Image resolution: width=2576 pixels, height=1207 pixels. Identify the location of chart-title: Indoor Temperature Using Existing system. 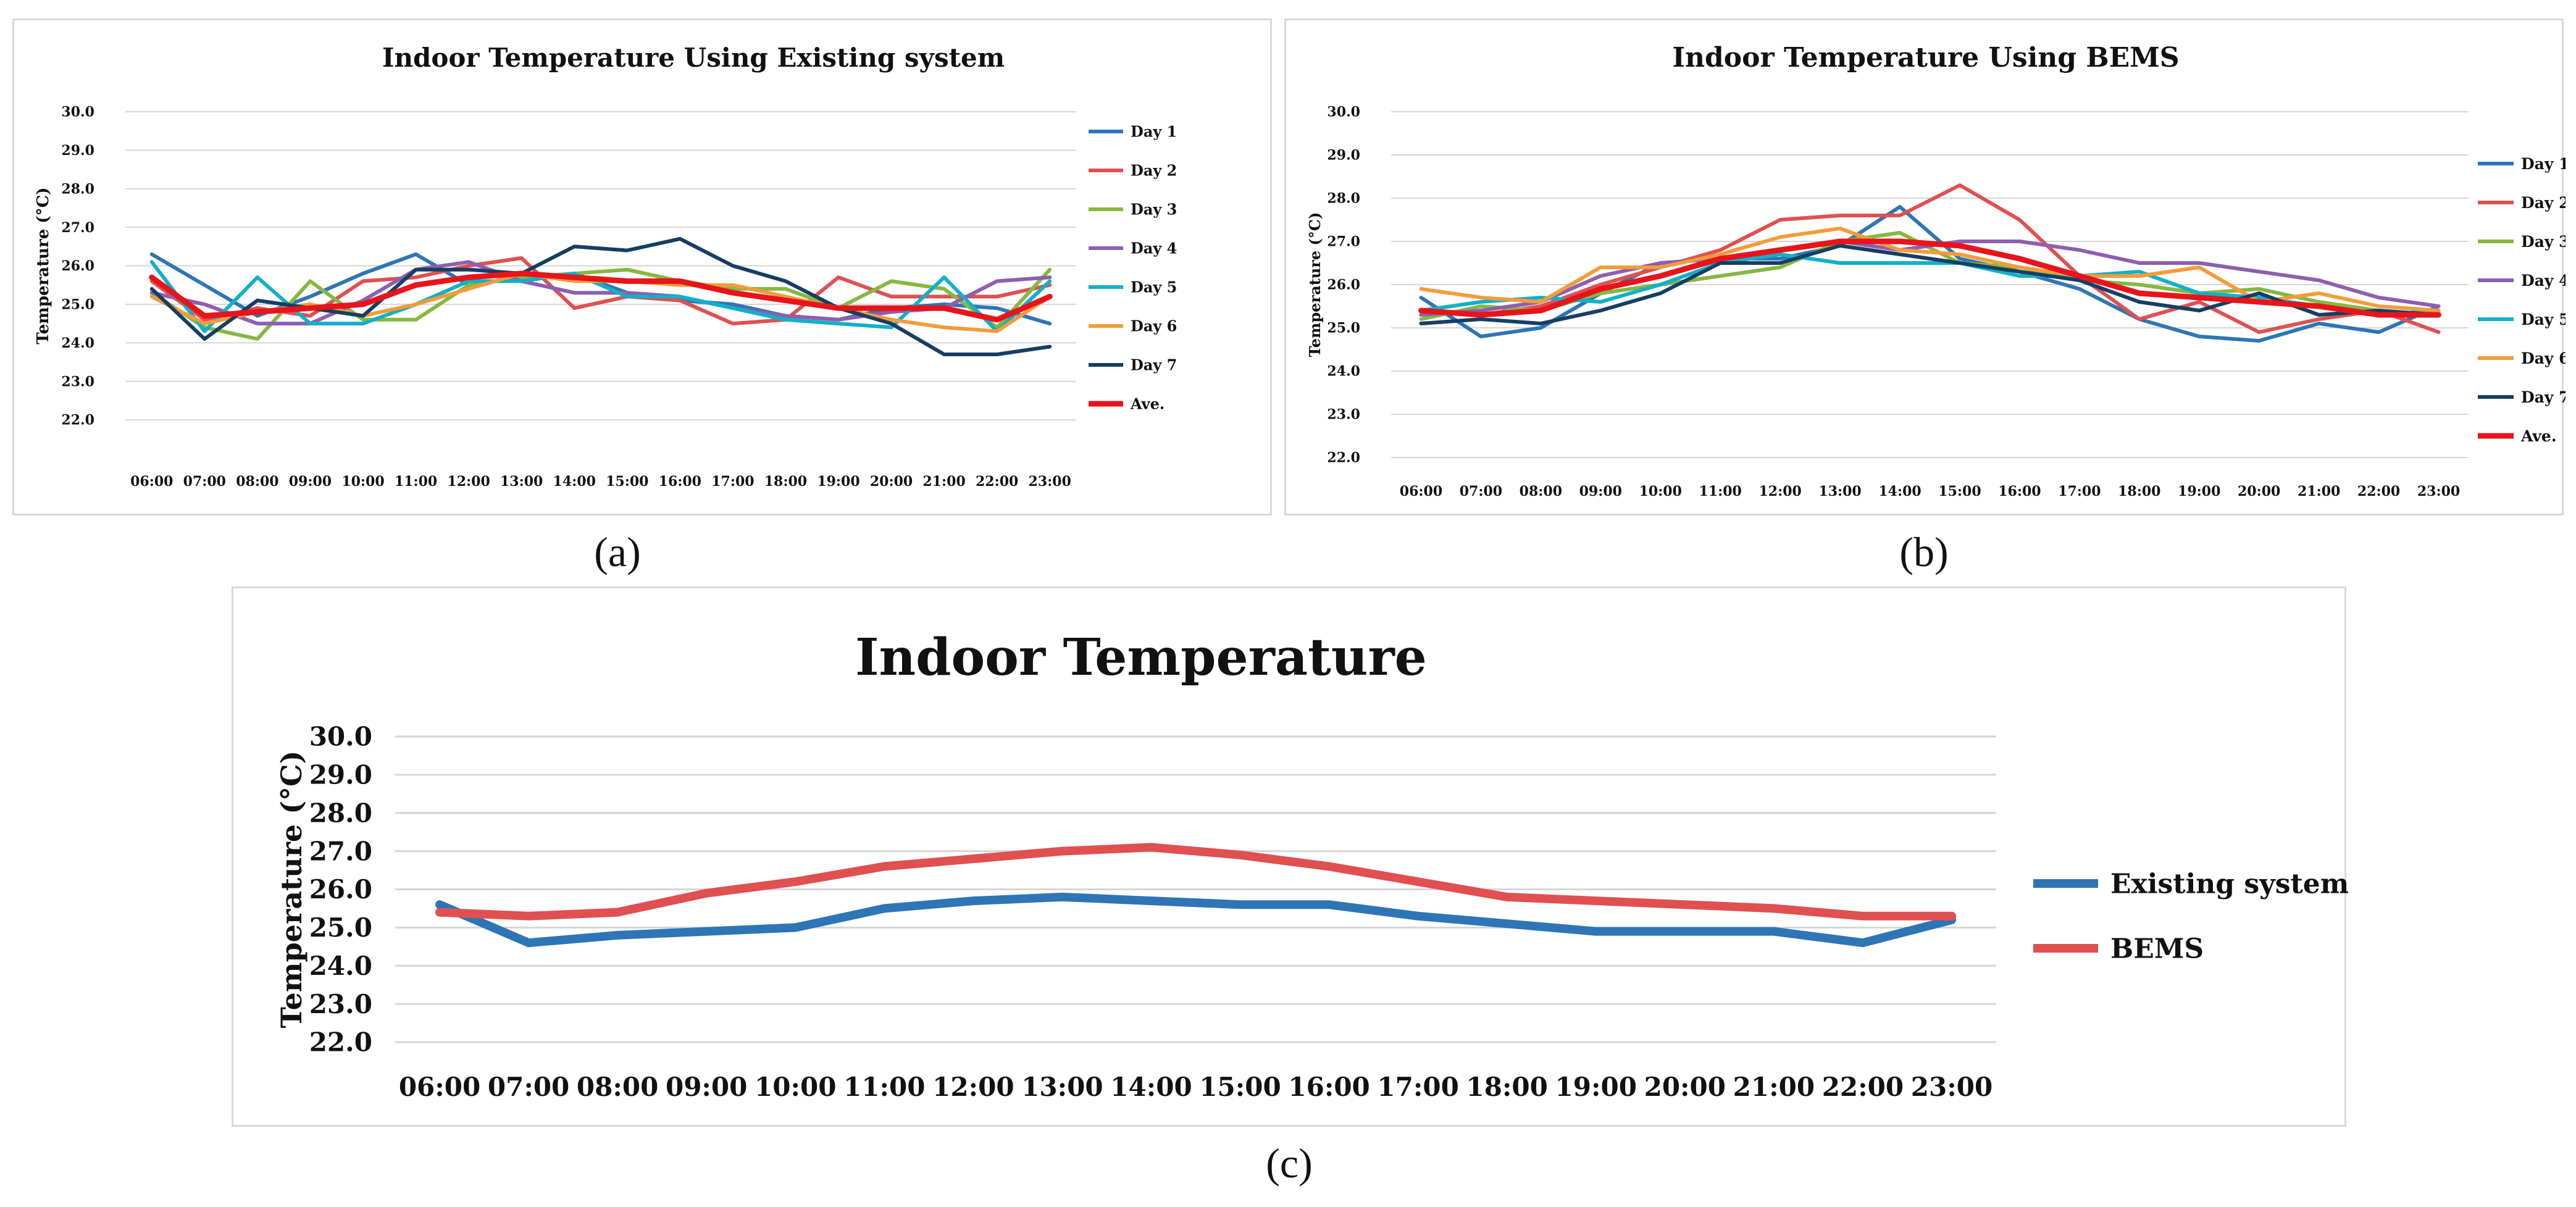
(694, 58).